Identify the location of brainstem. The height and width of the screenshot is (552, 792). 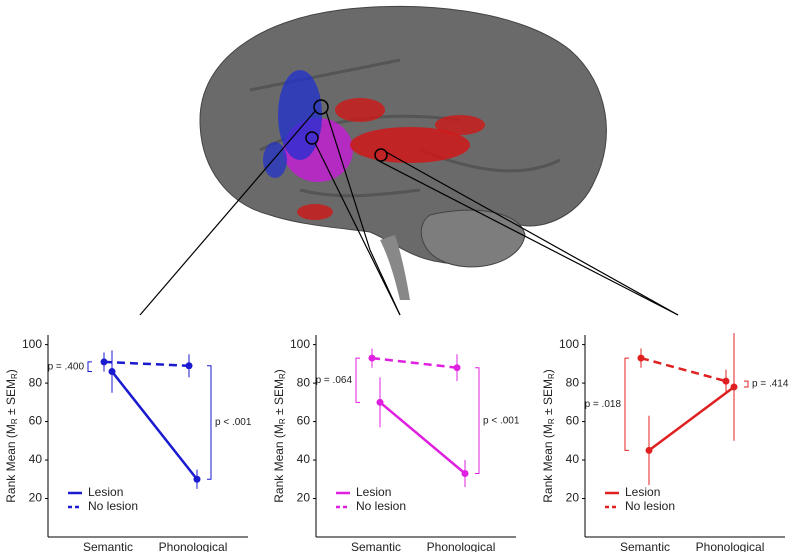
(395, 267).